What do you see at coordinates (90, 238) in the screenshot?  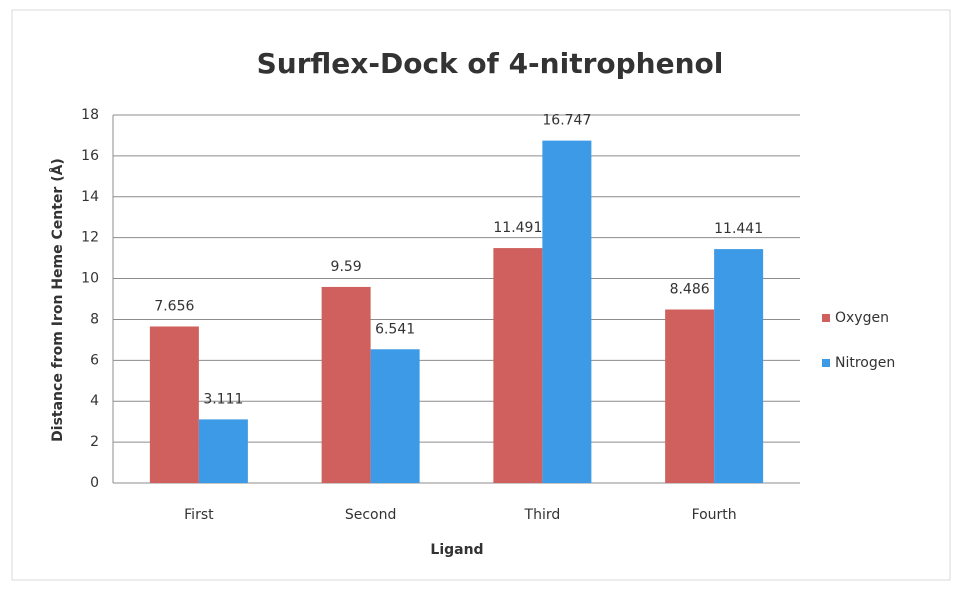 I see `y-tick-label: 12` at bounding box center [90, 238].